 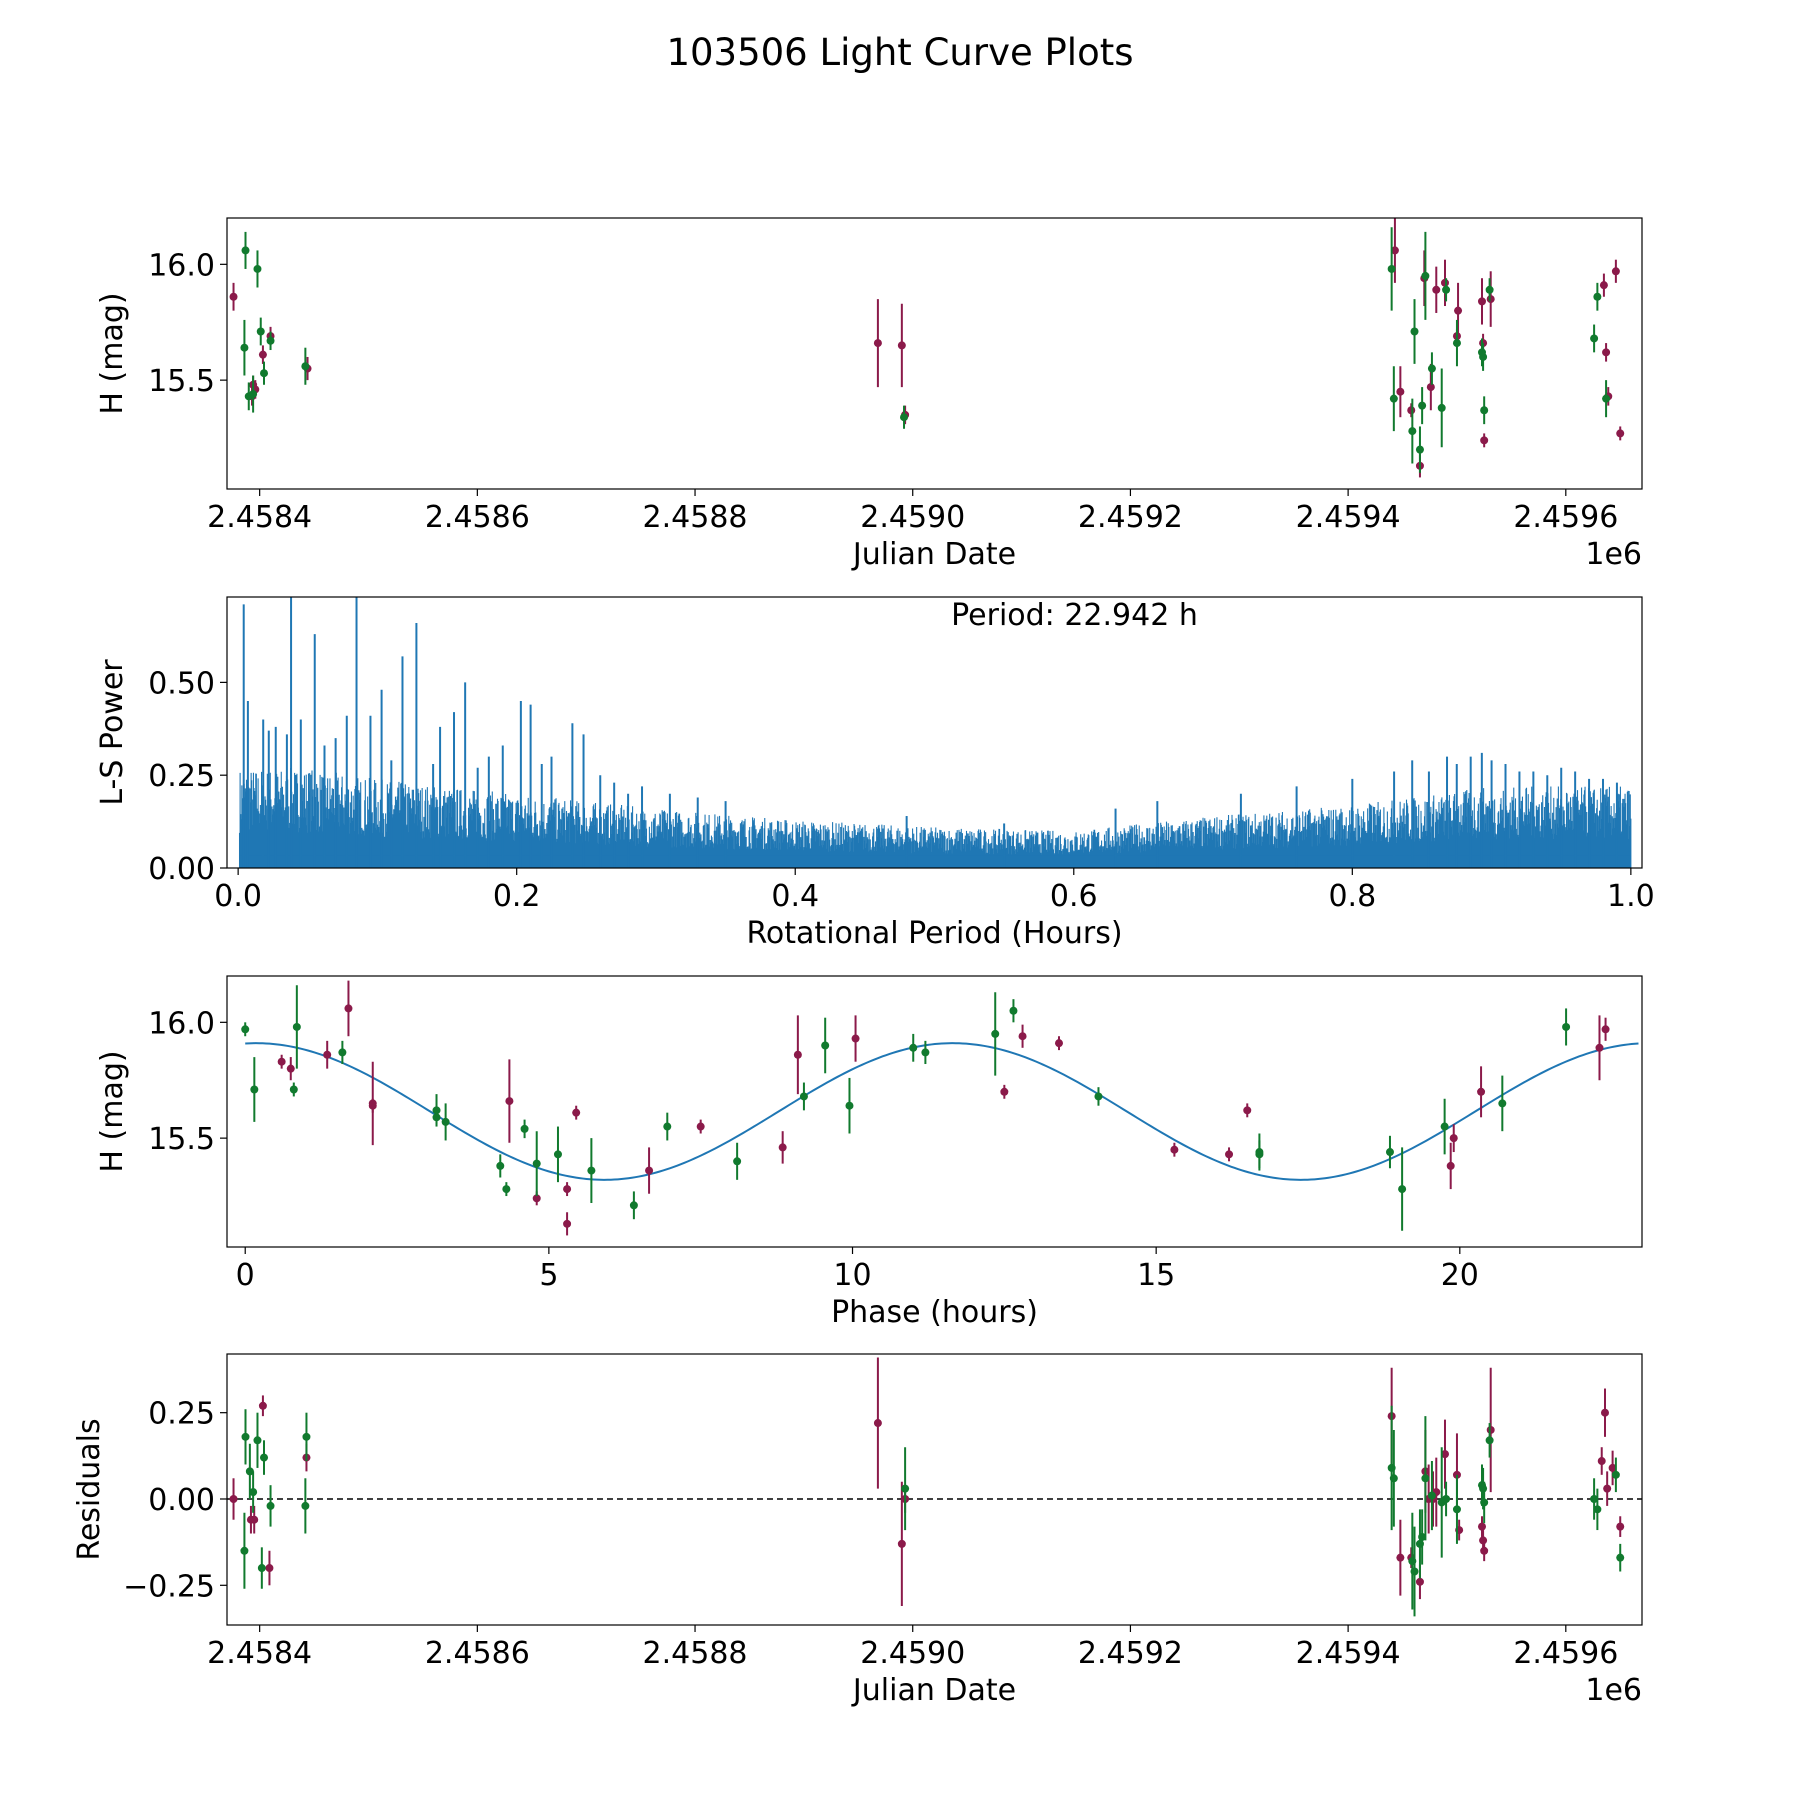 I want to click on x-axis-label: Rotational Period (Hours), so click(x=934, y=933).